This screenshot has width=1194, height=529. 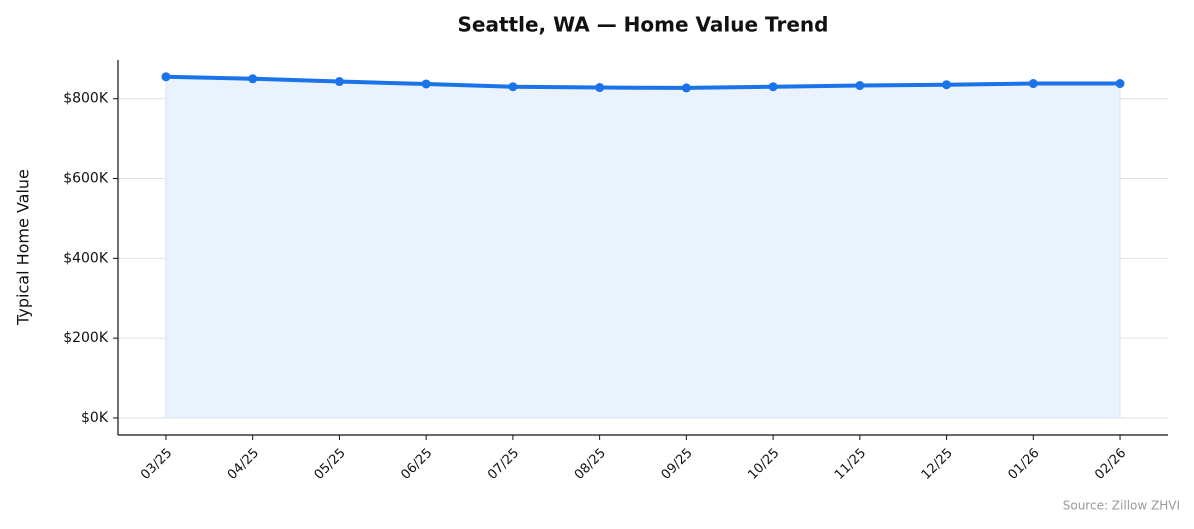 I want to click on y-tick-label: $0K, so click(x=95, y=418).